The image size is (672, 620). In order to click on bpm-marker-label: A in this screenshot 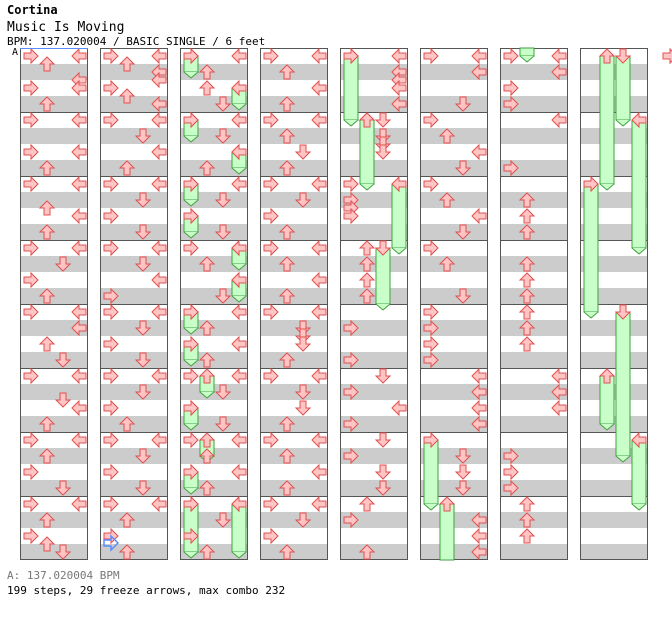, I will do `click(15, 52)`.